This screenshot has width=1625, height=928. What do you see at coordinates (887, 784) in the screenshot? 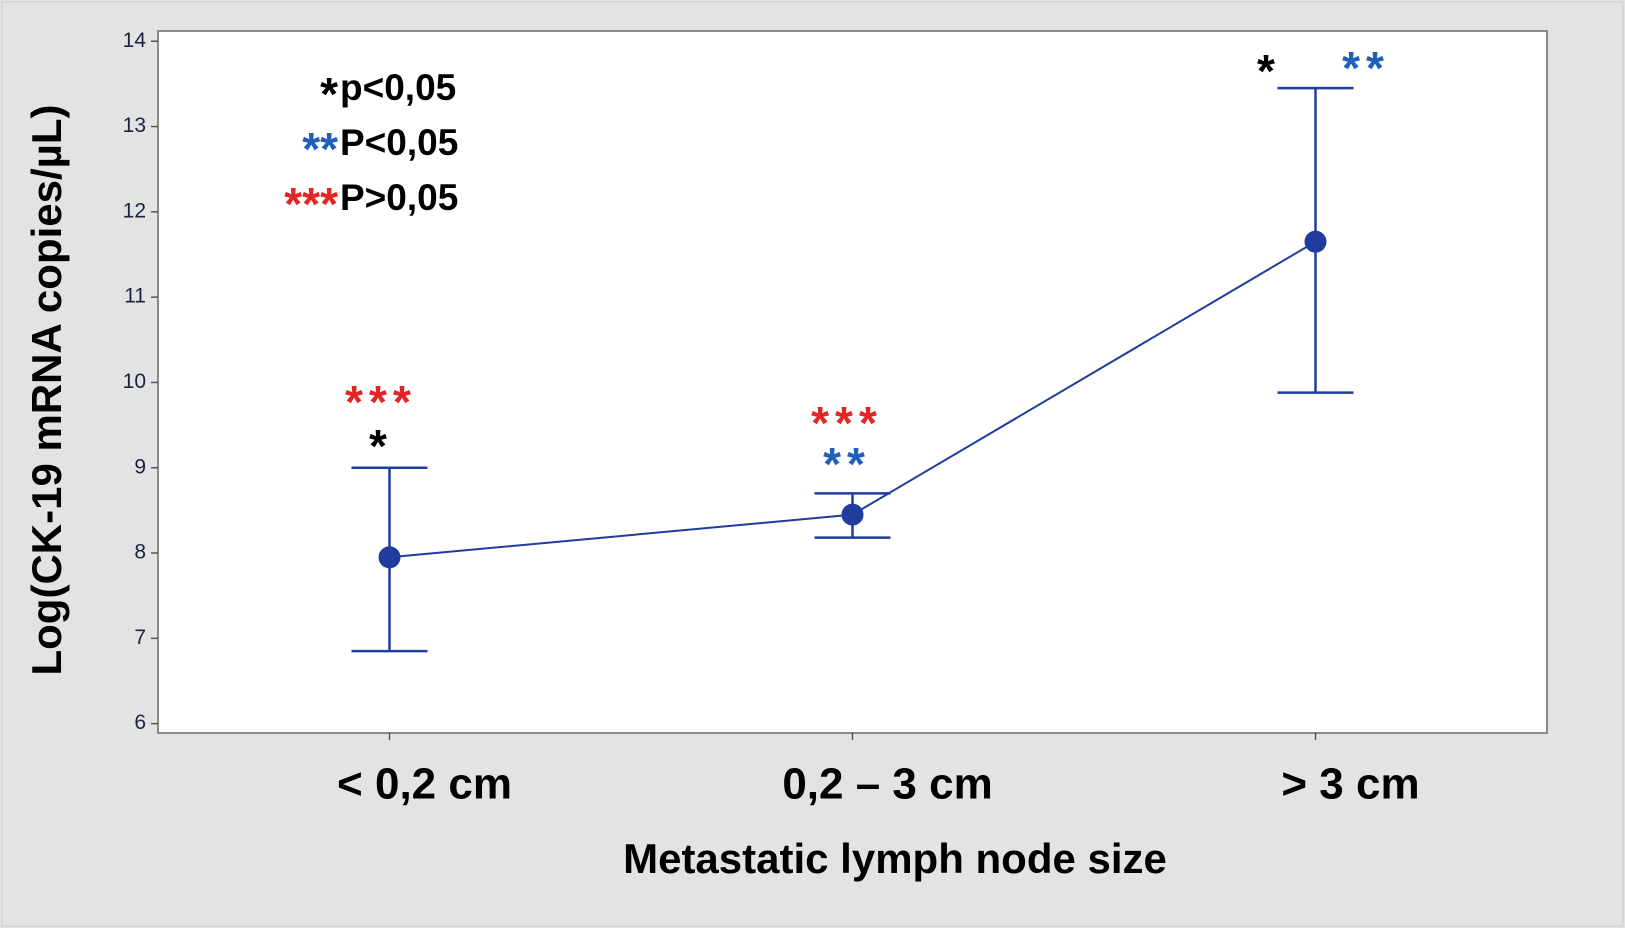
I see `x-tick-label: 0,2 – 3 cm` at bounding box center [887, 784].